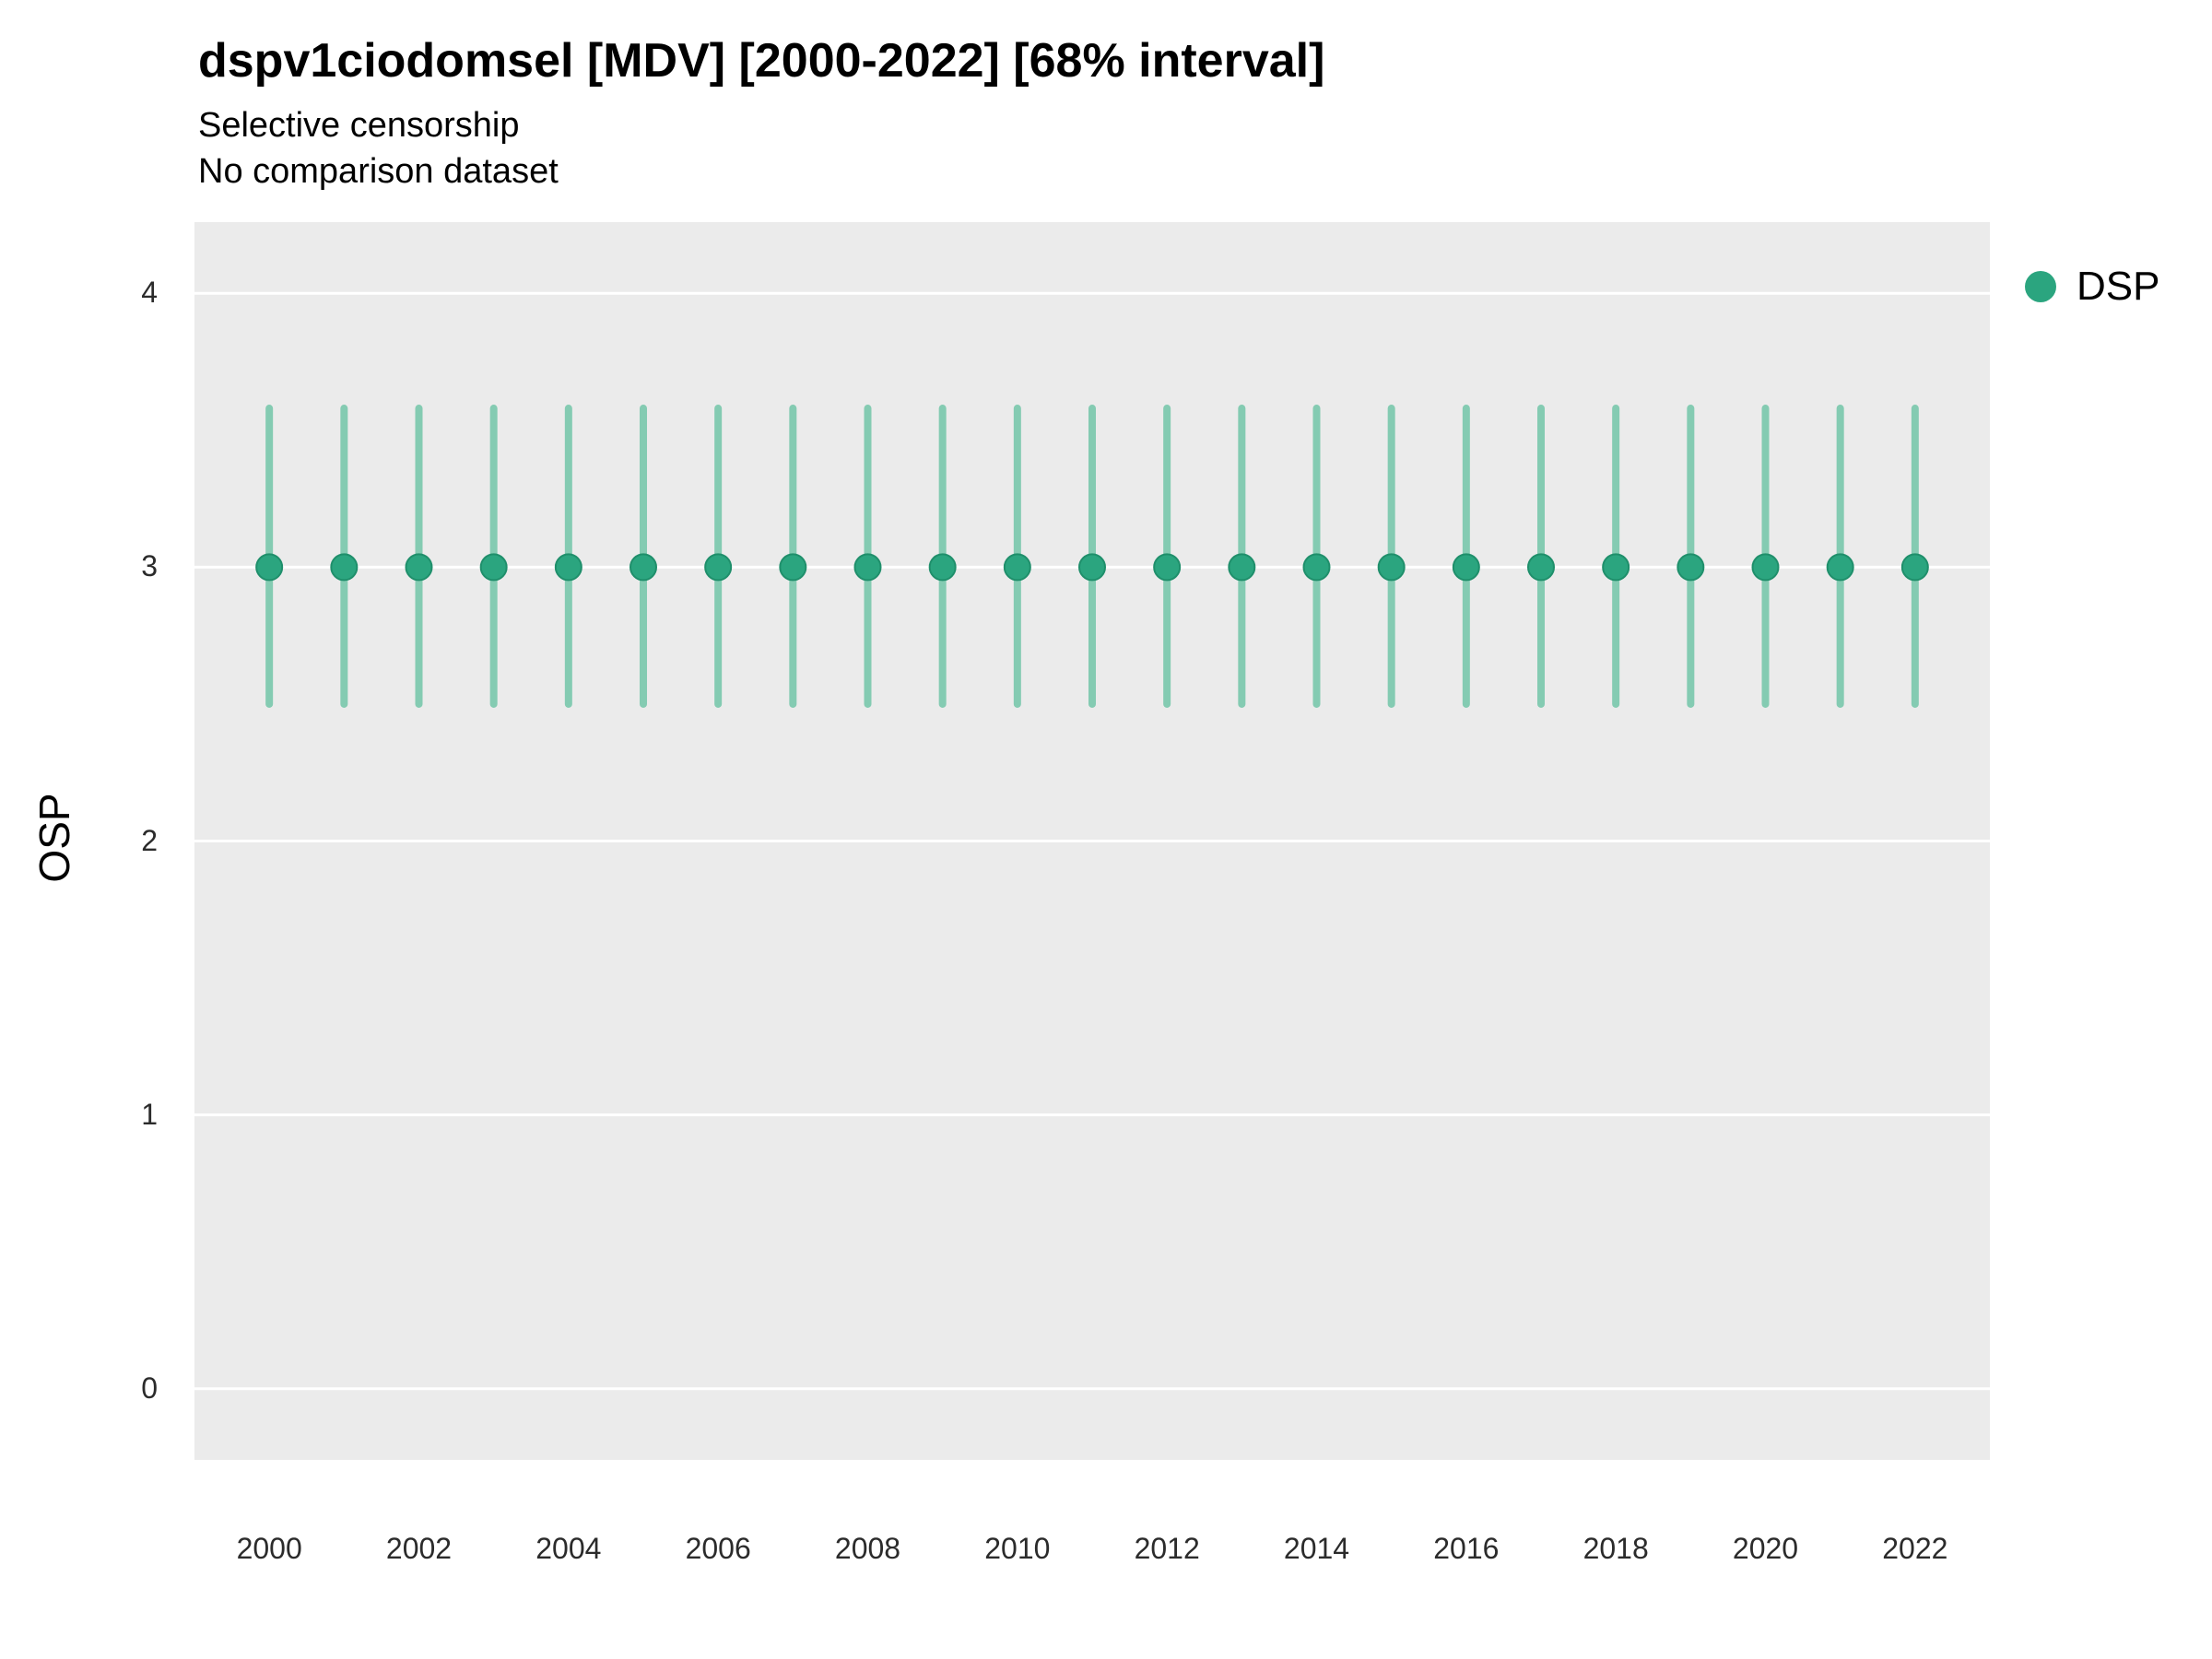  I want to click on x-tick-label-2018: 2018, so click(1616, 1548).